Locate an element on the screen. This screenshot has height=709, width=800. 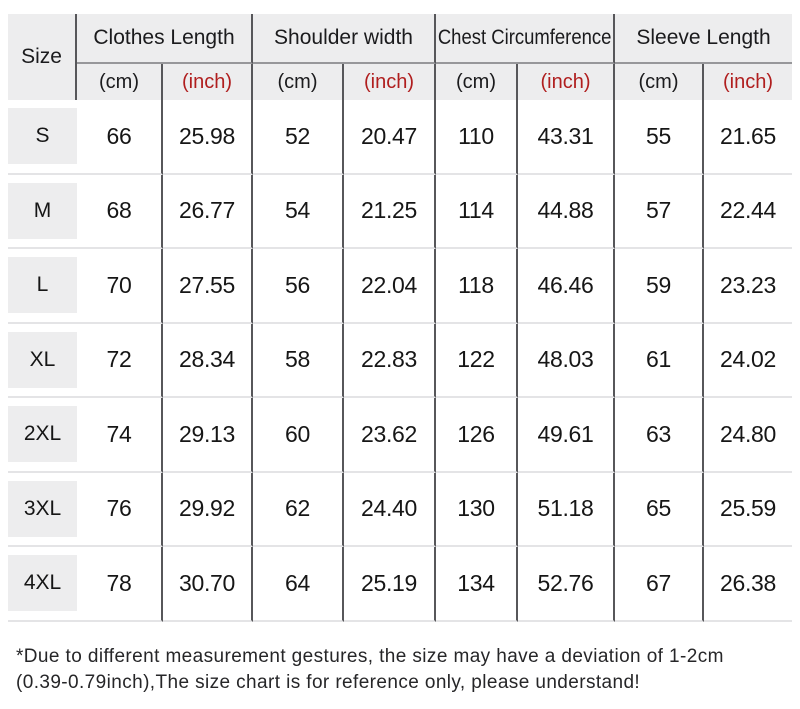
value-shoulder-inch: 22.83 is located at coordinates (390, 360).